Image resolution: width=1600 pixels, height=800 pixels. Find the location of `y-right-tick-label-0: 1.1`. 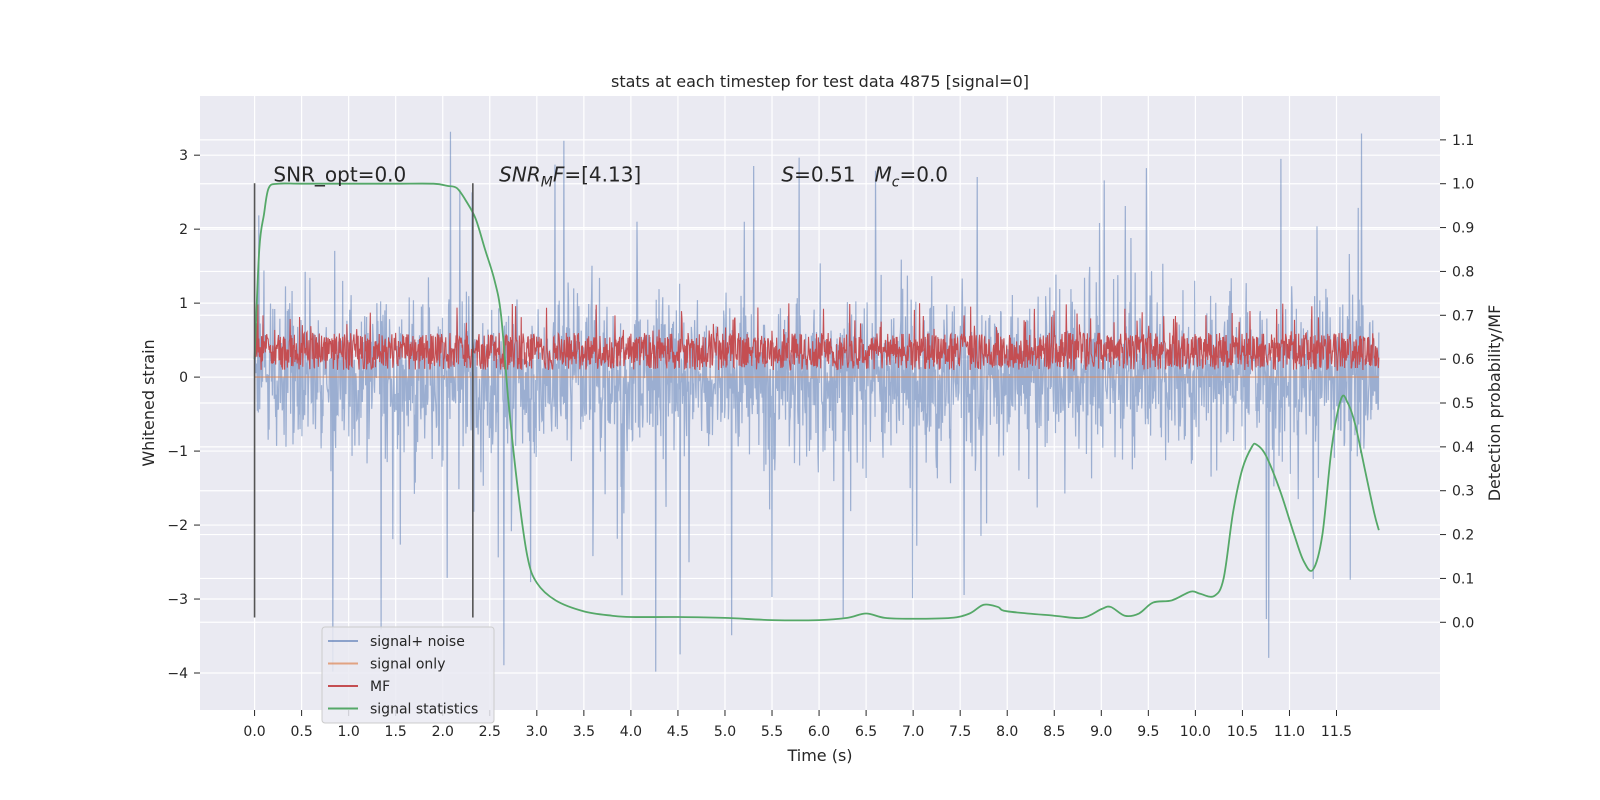

y-right-tick-label-0: 1.1 is located at coordinates (1463, 141).